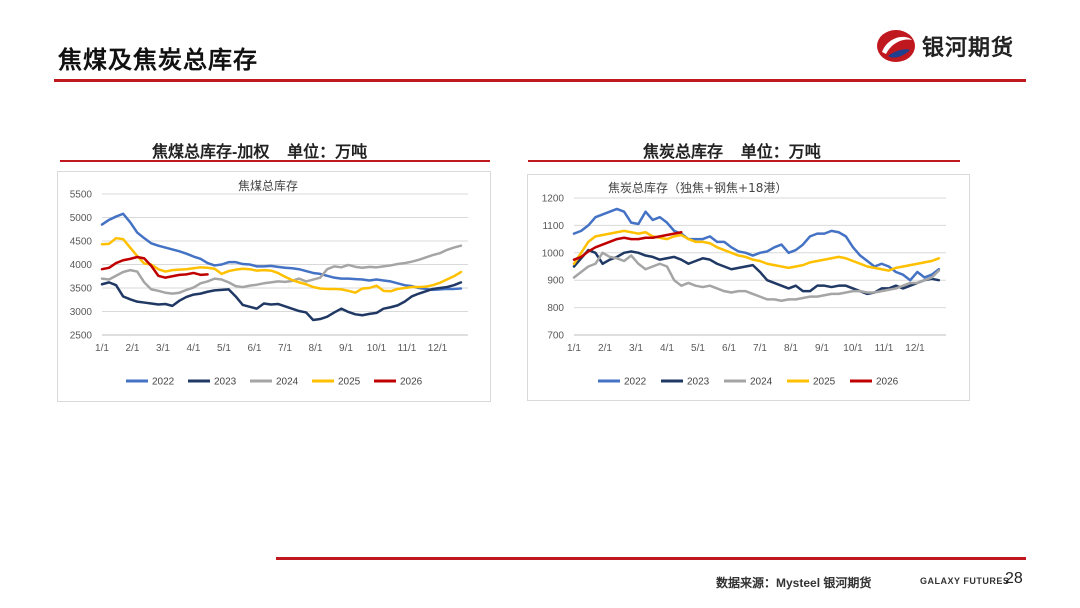 The width and height of the screenshot is (1080, 608). What do you see at coordinates (540, 80) in the screenshot?
I see `title-divider` at bounding box center [540, 80].